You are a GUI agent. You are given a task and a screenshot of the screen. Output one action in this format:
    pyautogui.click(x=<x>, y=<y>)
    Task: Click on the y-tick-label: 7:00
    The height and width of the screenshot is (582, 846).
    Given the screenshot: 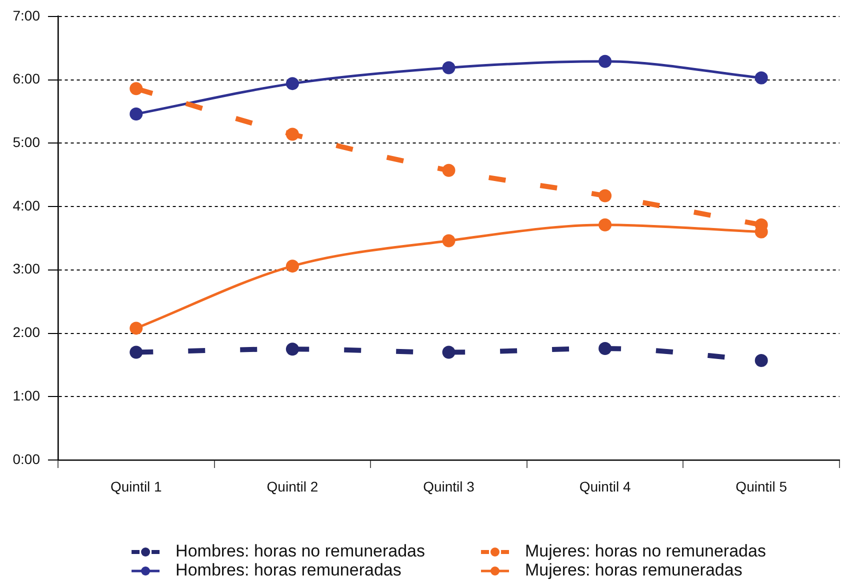 What is the action you would take?
    pyautogui.click(x=26, y=15)
    